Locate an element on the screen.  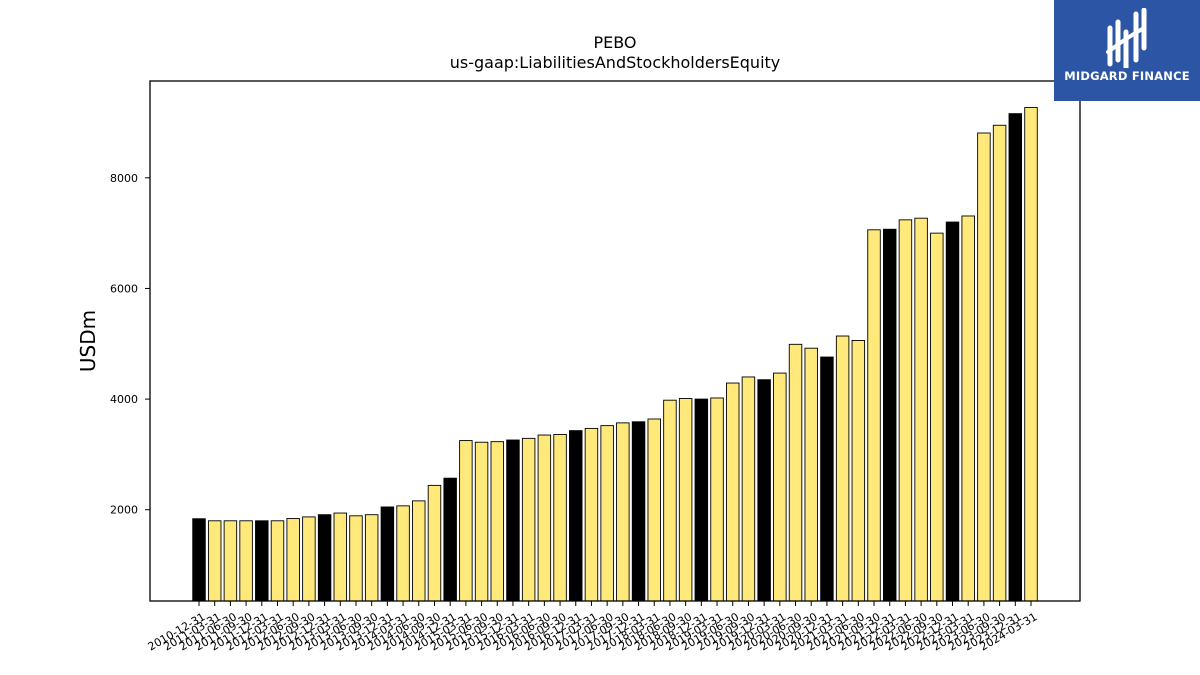
y-tick-label: 6000 is located at coordinates (124, 288).